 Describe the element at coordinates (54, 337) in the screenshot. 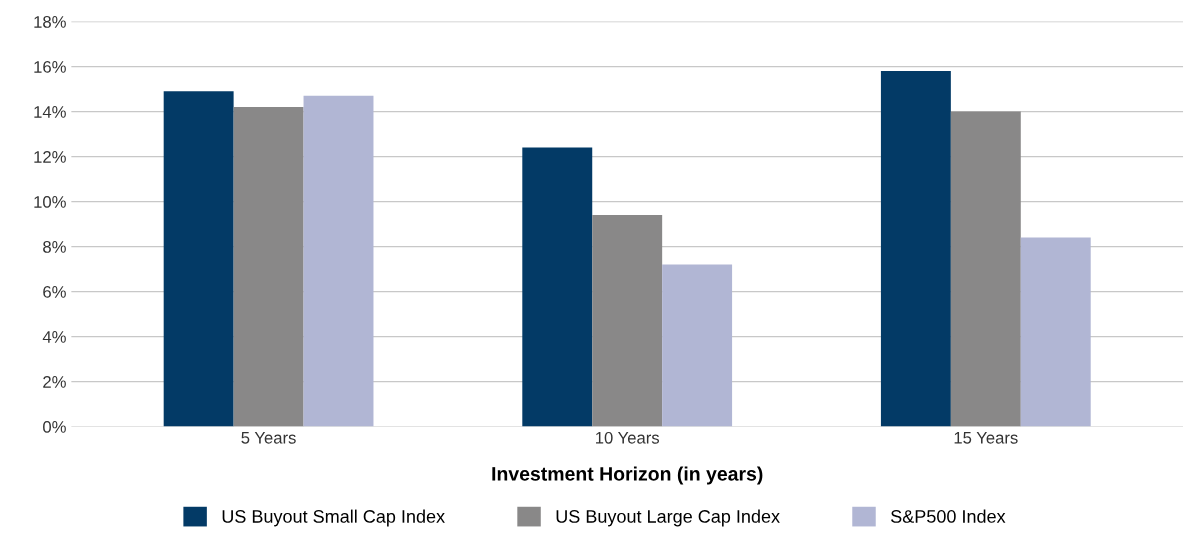

I see `y-tick-label: 4%` at that location.